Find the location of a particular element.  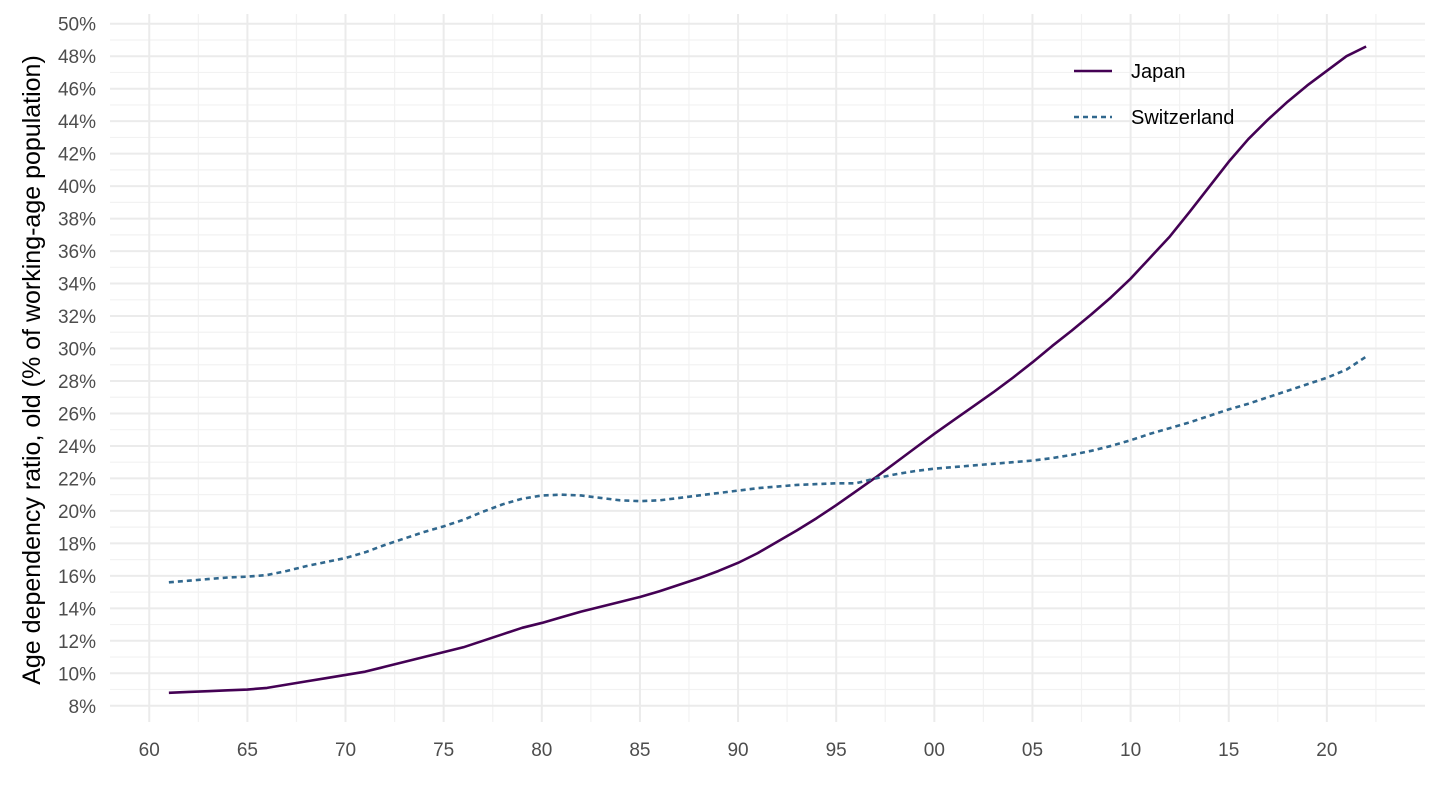

y-tick-label: 34% is located at coordinates (77, 285).